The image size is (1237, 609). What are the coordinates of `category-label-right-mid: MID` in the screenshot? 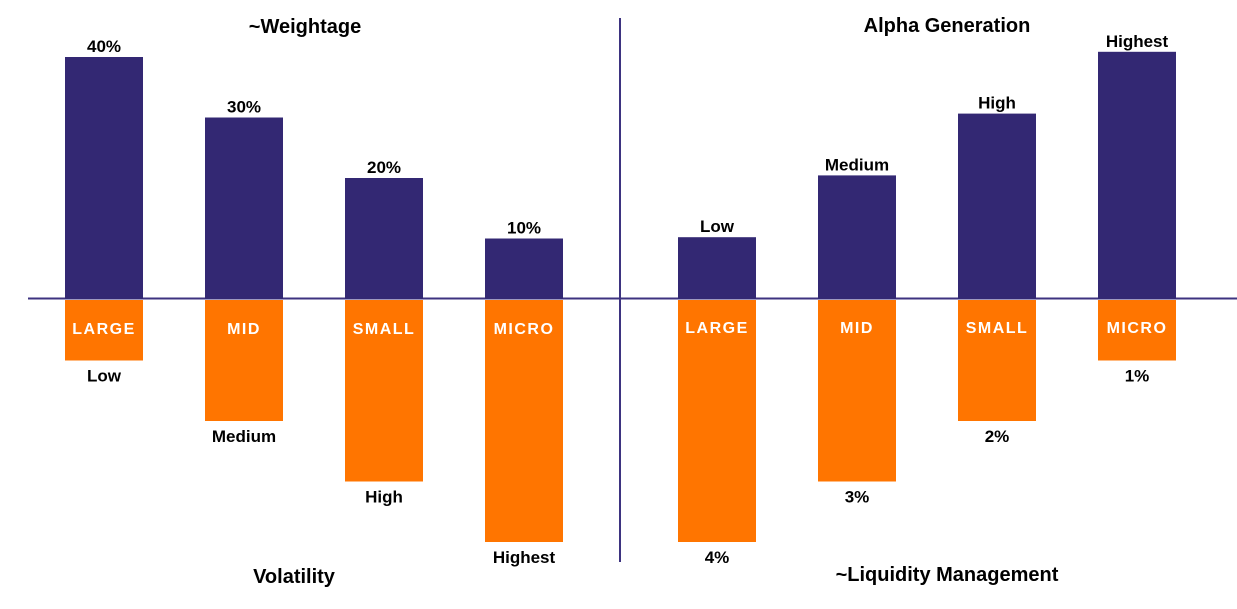 It's located at (857, 328).